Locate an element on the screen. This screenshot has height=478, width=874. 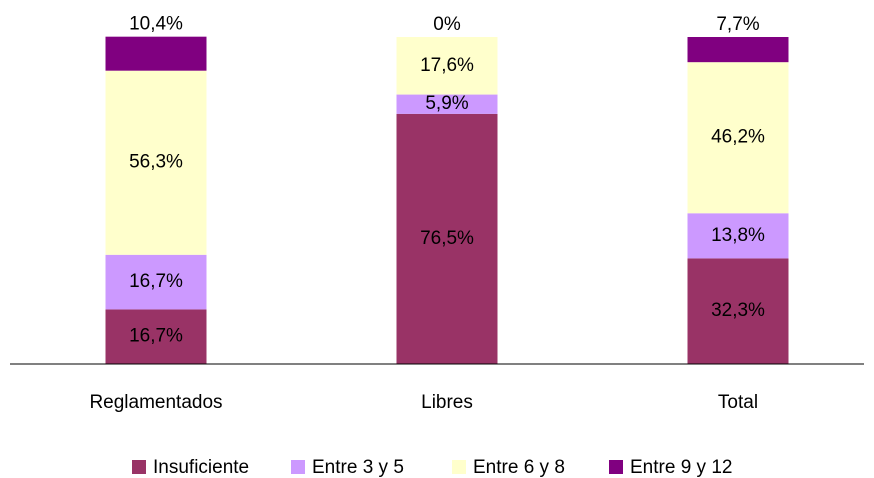
x-tick-label: Total is located at coordinates (738, 402).